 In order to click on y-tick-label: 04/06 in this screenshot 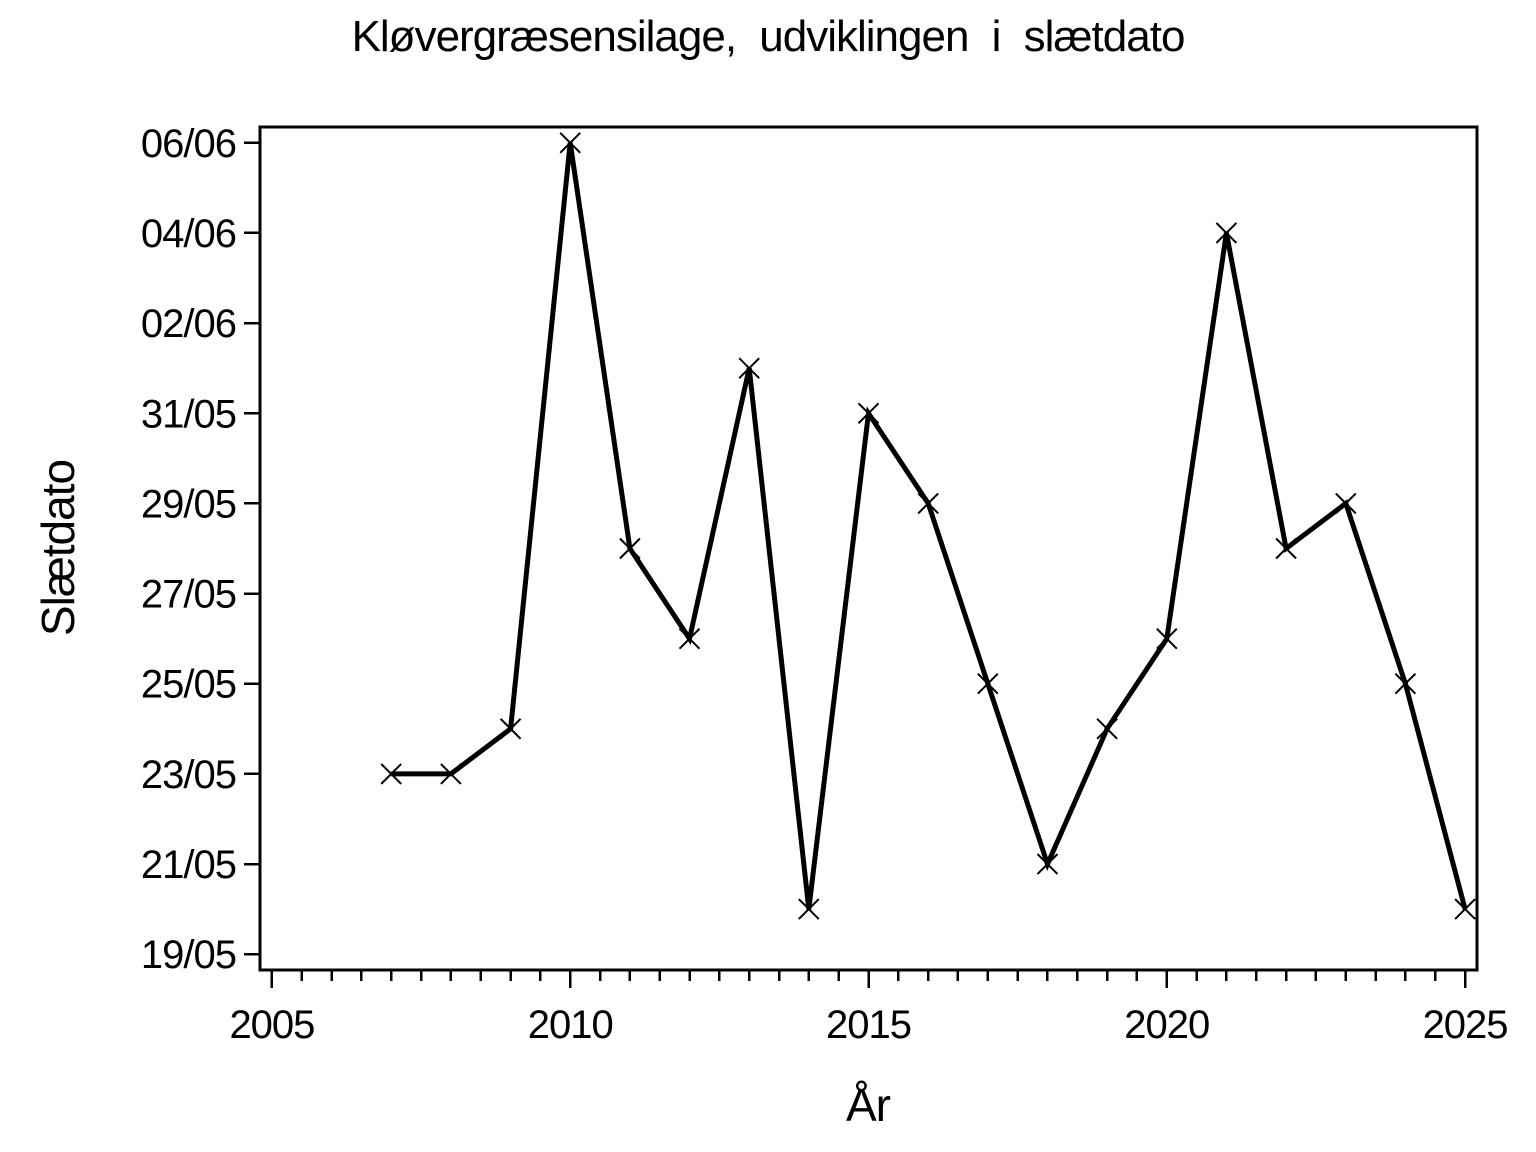, I will do `click(188, 234)`.